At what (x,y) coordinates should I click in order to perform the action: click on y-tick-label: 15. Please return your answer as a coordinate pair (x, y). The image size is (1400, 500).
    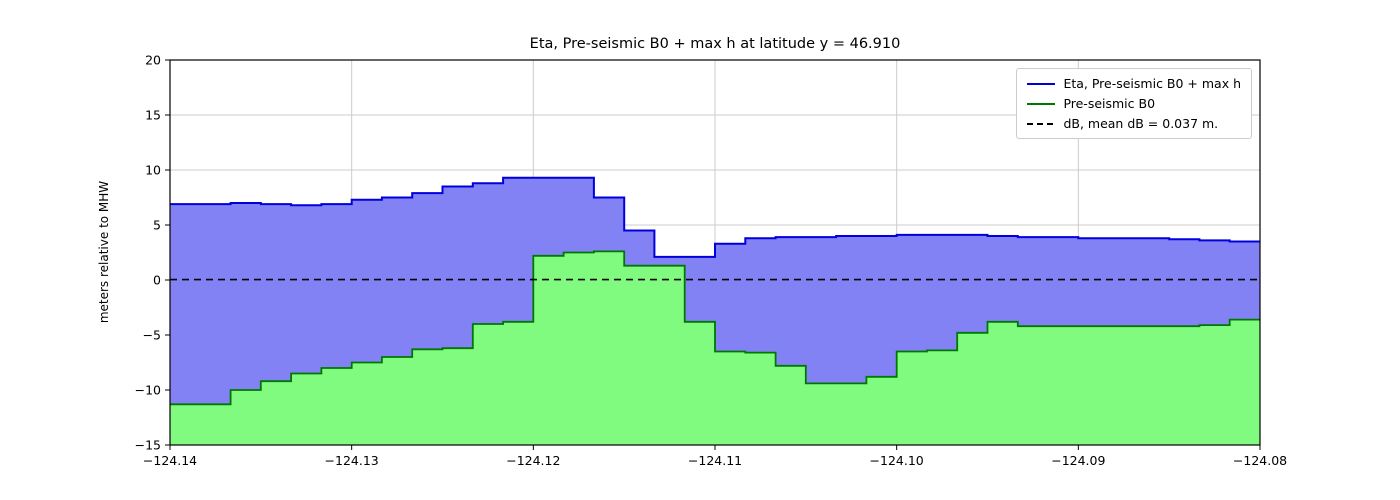
    Looking at the image, I should click on (153, 115).